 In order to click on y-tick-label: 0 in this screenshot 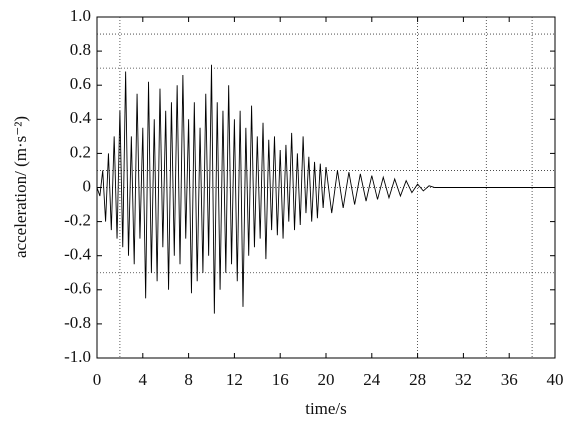, I will do `click(87, 185)`.